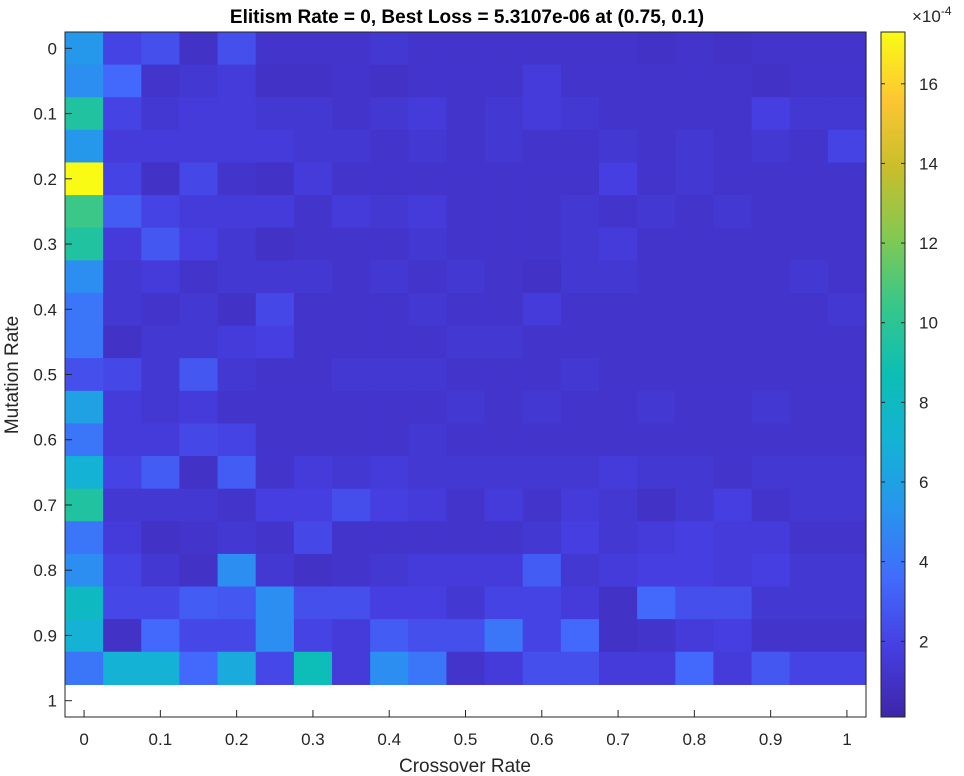  What do you see at coordinates (45, 505) in the screenshot?
I see `y-tick-label: 0.7` at bounding box center [45, 505].